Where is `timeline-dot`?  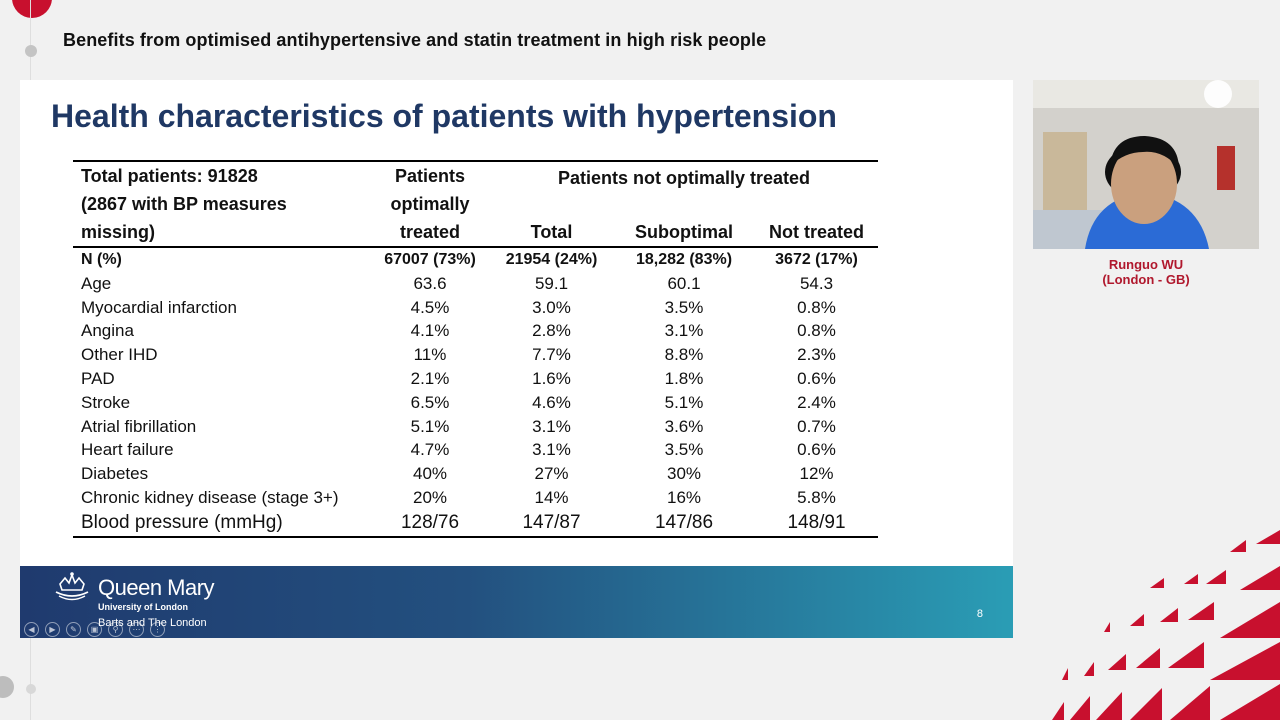
timeline-dot is located at coordinates (31, 51).